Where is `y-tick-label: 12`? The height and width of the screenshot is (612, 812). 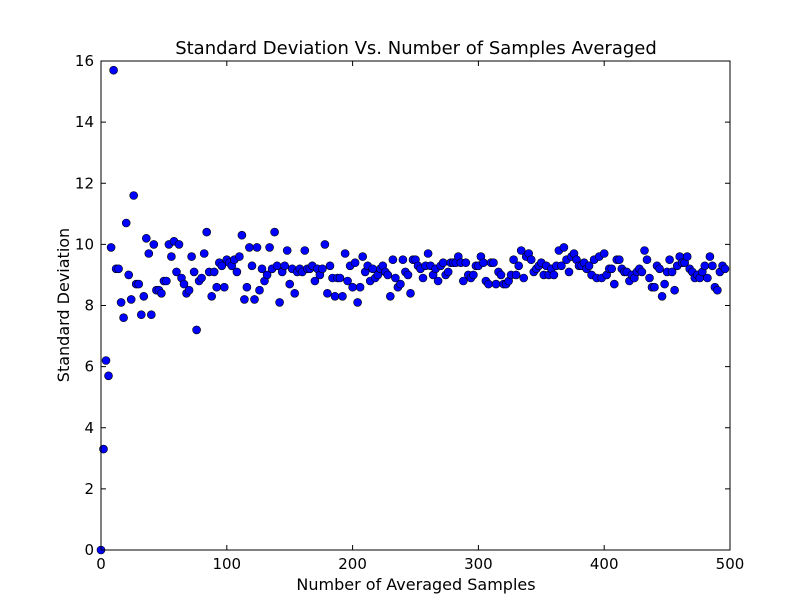 y-tick-label: 12 is located at coordinates (84, 183).